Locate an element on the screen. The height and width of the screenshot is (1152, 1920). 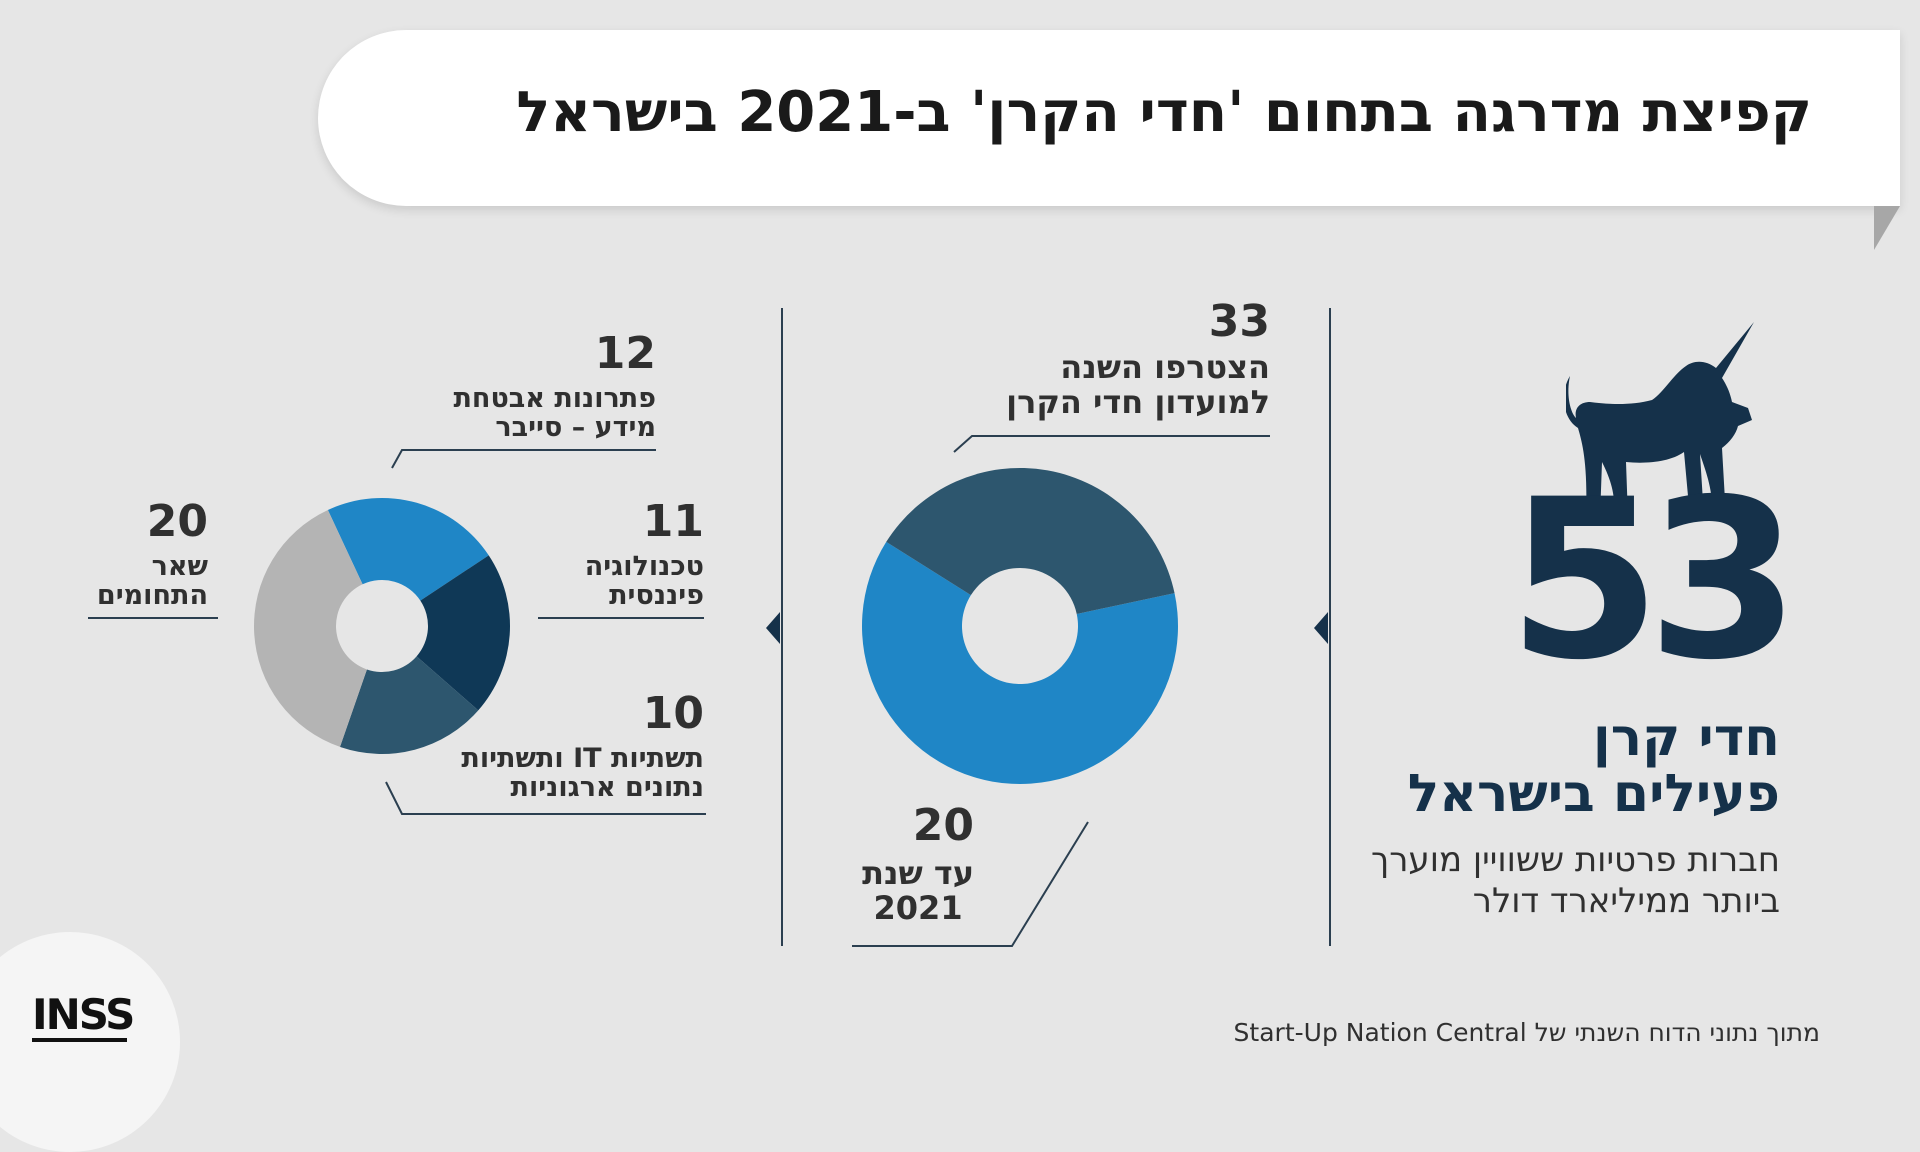
divider-right is located at coordinates (1330, 627).